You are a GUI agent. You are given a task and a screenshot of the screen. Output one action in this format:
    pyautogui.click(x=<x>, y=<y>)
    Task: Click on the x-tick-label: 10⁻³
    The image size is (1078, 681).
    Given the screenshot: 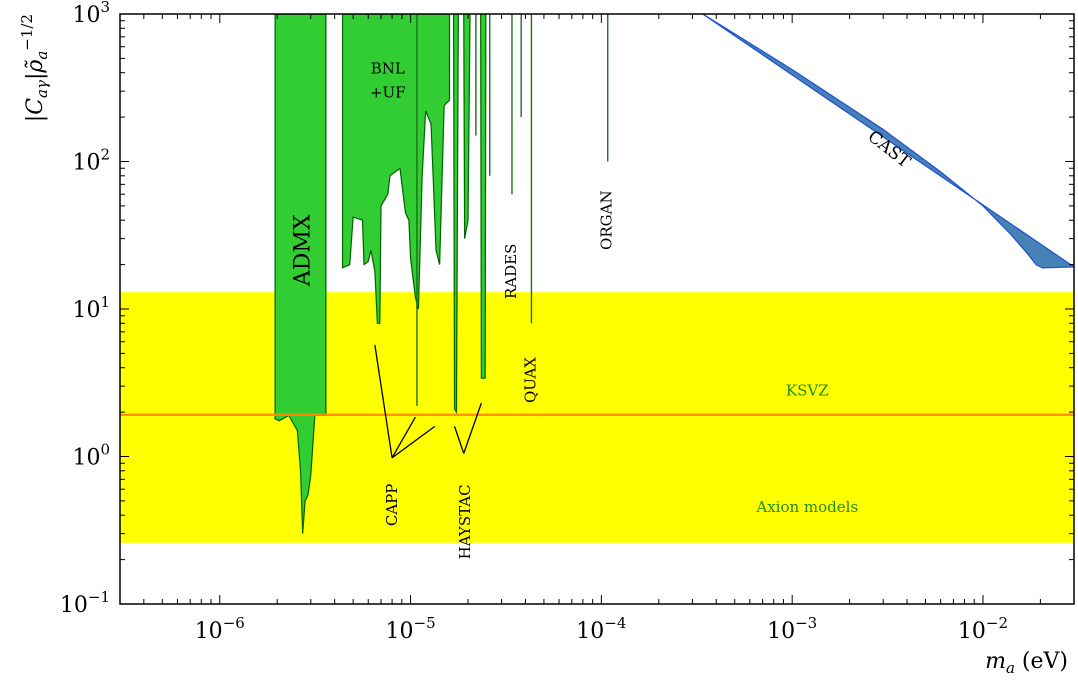 What is the action you would take?
    pyautogui.click(x=792, y=629)
    